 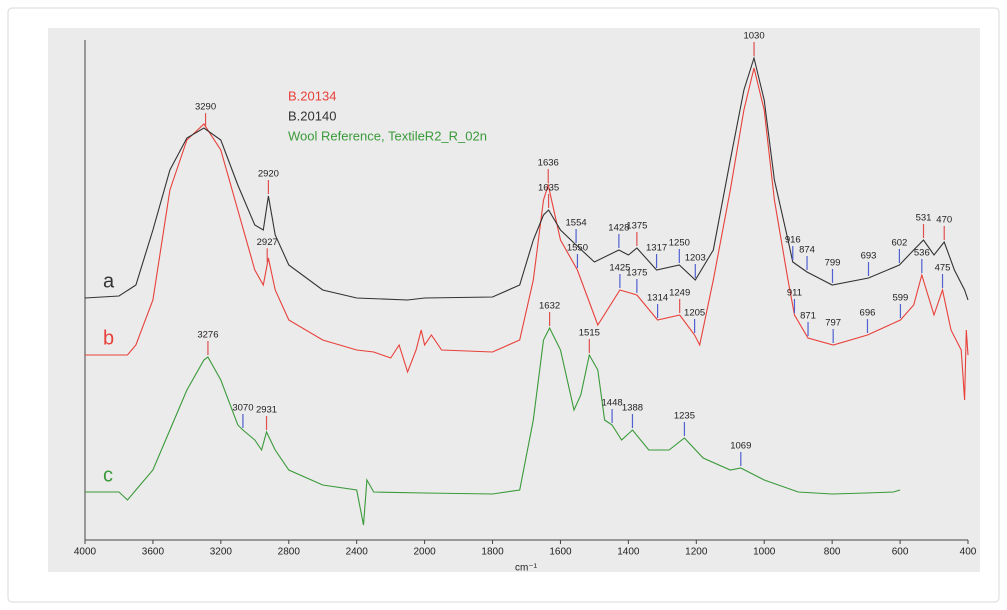 I want to click on peak-label: 1635, so click(x=548, y=188).